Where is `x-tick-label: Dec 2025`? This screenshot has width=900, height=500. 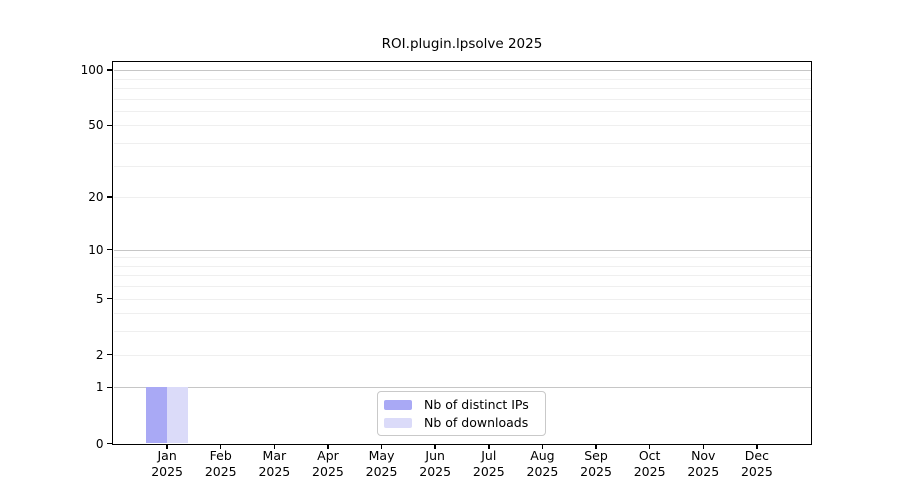
x-tick-label: Dec 2025 is located at coordinates (757, 464).